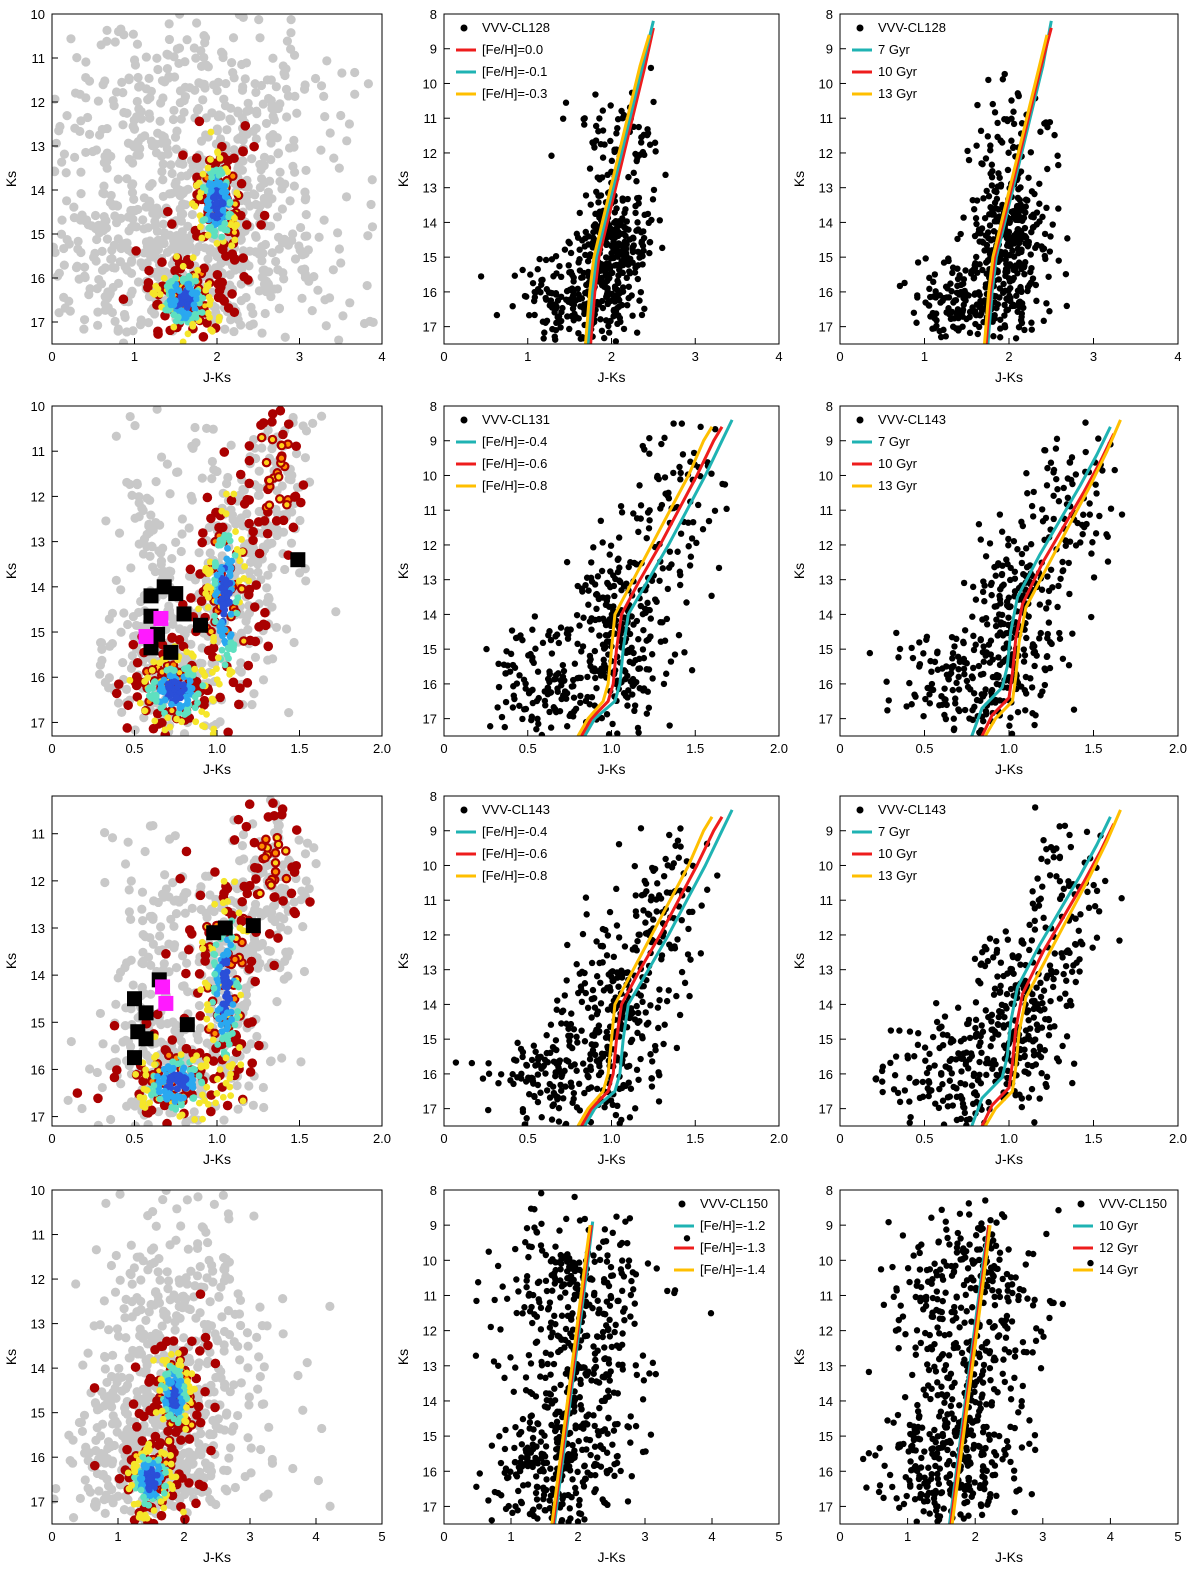 This screenshot has height=1590, width=1200. What do you see at coordinates (514, 71) in the screenshot?
I see `legend-label-2: [Fe/H]=-0.1` at bounding box center [514, 71].